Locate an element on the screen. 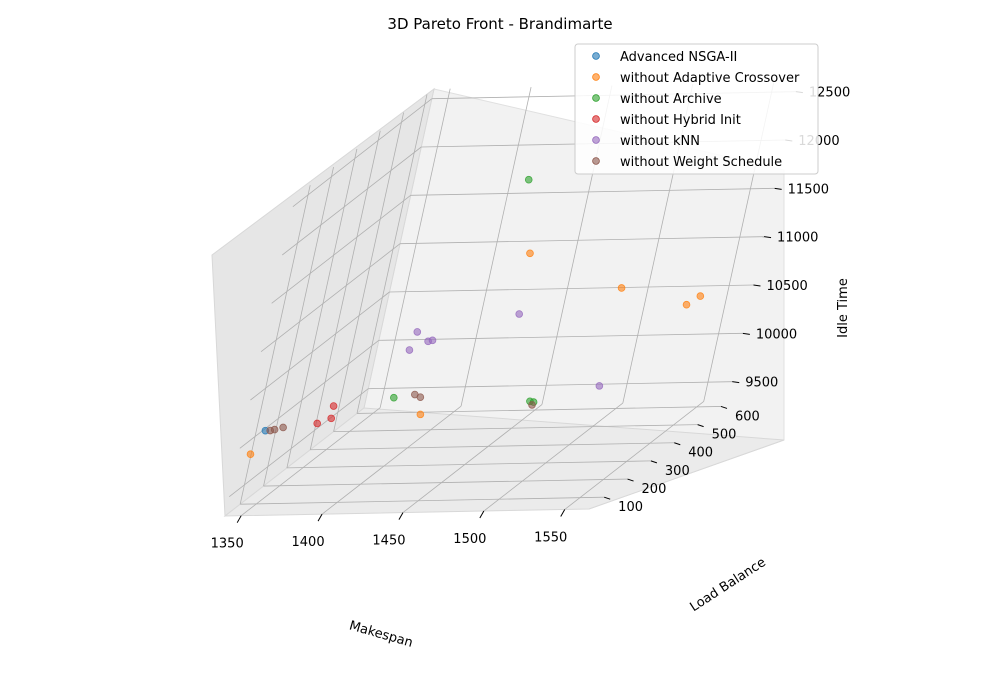  y-tick-label: 200 is located at coordinates (654, 489).